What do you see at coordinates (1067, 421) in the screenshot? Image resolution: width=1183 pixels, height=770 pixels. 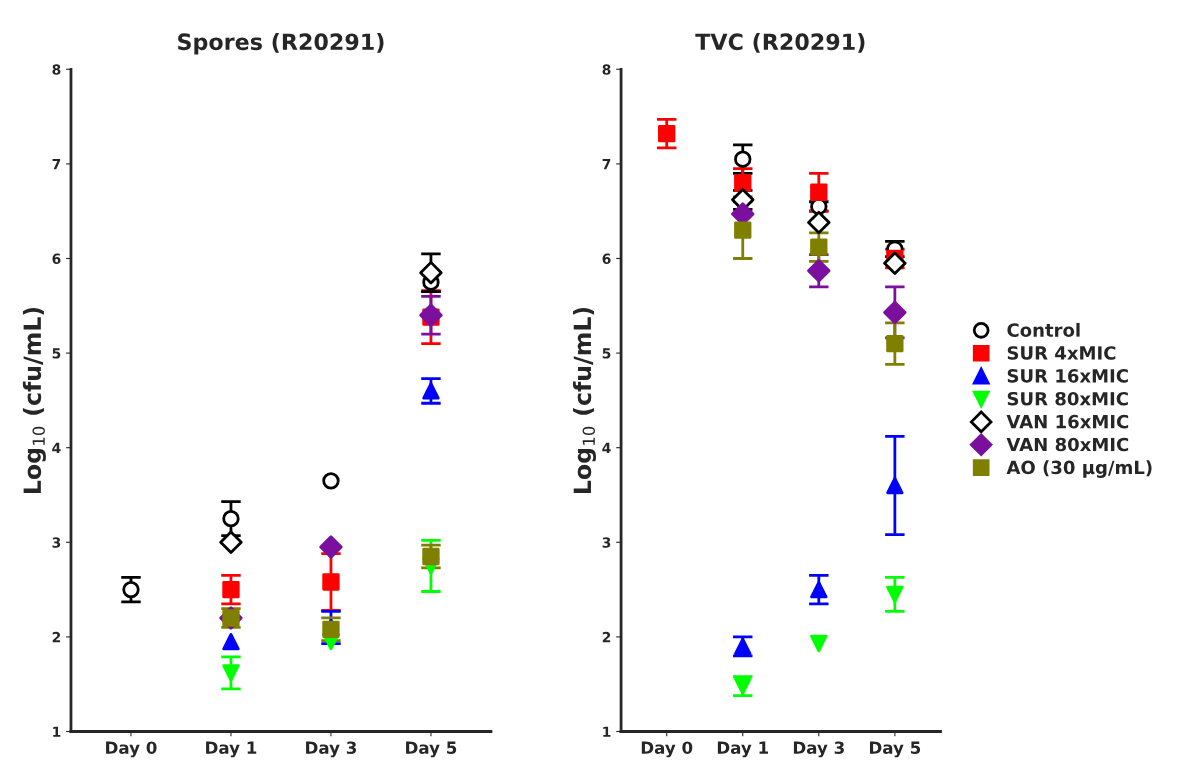 I see `legend-label: VAN 16xMIC` at bounding box center [1067, 421].